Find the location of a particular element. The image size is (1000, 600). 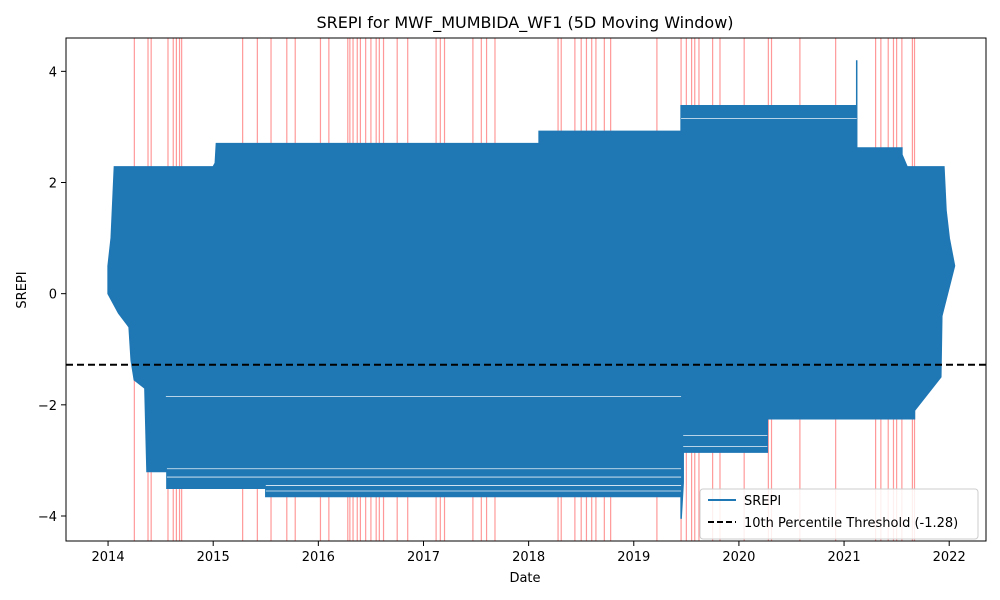

legend-label-threshold: 10th Percentile Threshold (-1.28) is located at coordinates (851, 523).